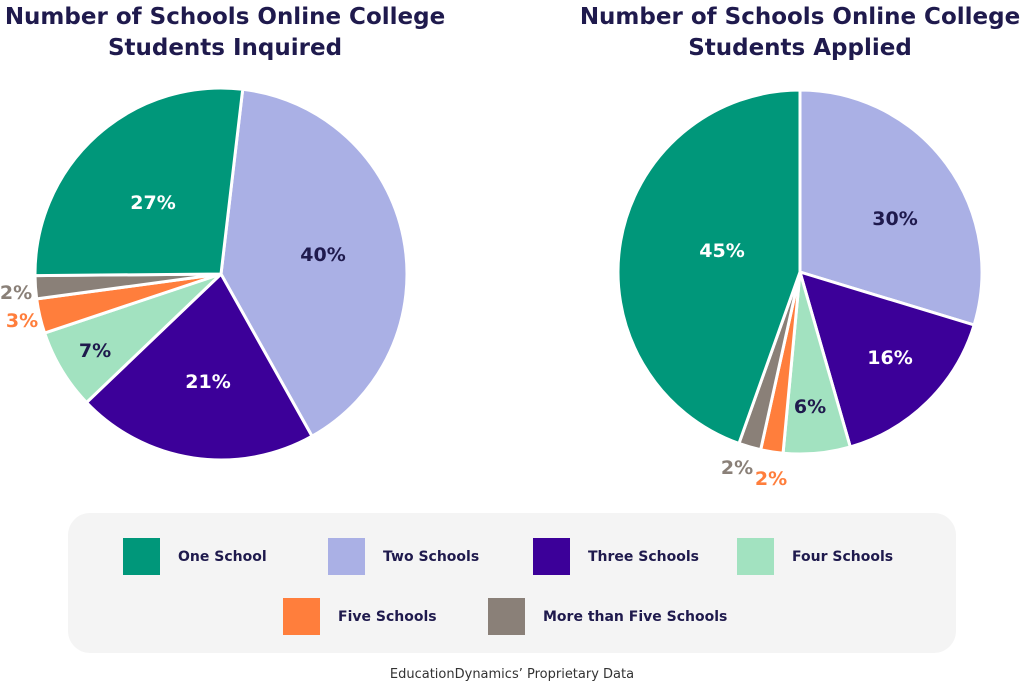 This screenshot has height=688, width=1024. I want to click on data-label: 7%, so click(95, 351).